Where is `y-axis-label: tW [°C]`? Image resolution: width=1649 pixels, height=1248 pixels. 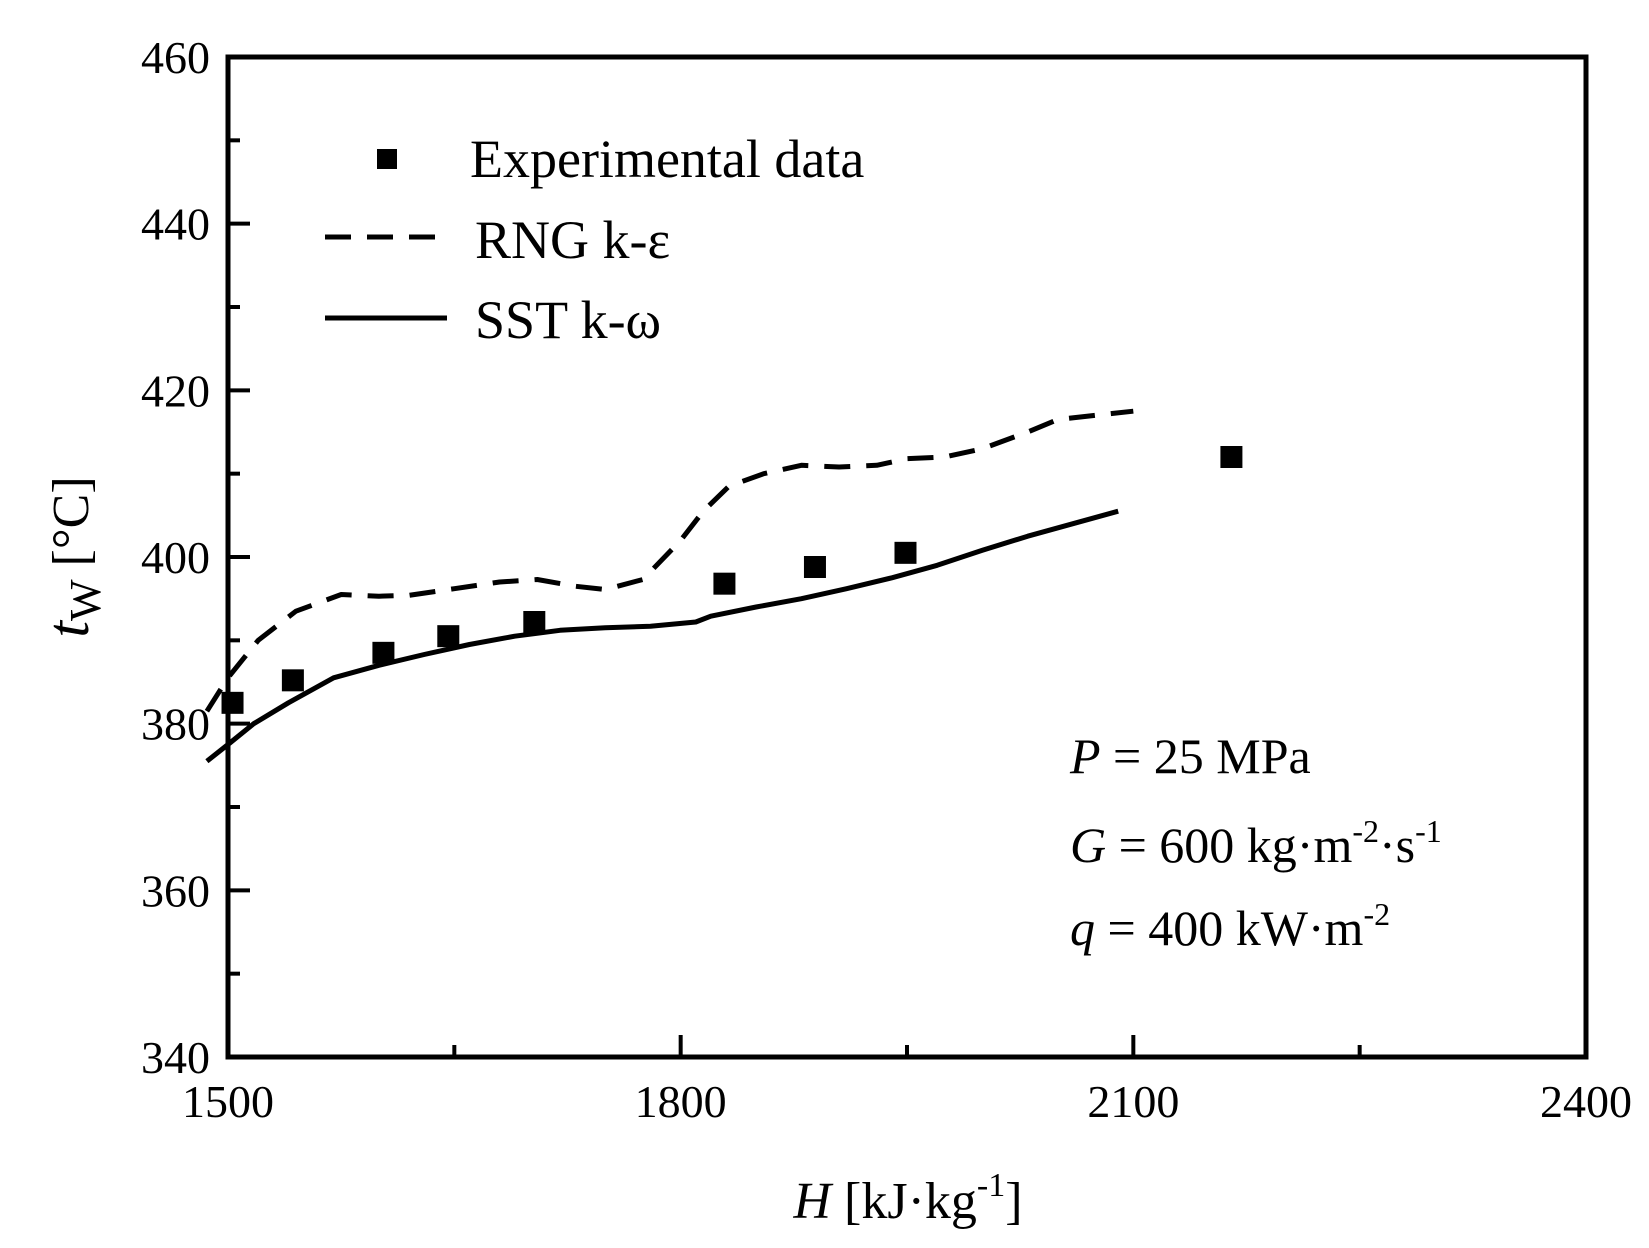
y-axis-label: tW [°C] is located at coordinates (72, 556).